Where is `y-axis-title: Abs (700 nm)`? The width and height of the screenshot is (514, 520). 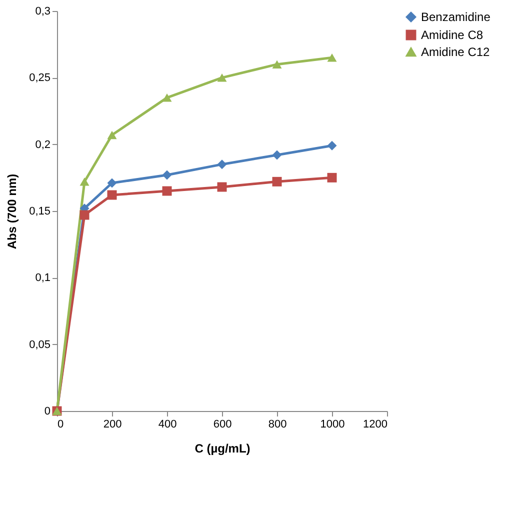
y-axis-title: Abs (700 nm) is located at coordinates (12, 212).